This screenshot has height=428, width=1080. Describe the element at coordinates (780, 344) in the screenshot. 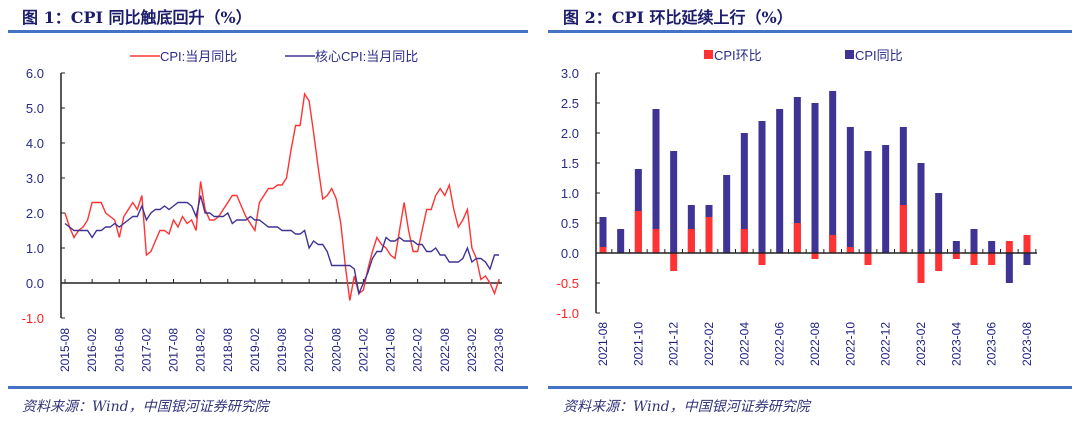

I see `x-tick-label: 2022-06` at that location.